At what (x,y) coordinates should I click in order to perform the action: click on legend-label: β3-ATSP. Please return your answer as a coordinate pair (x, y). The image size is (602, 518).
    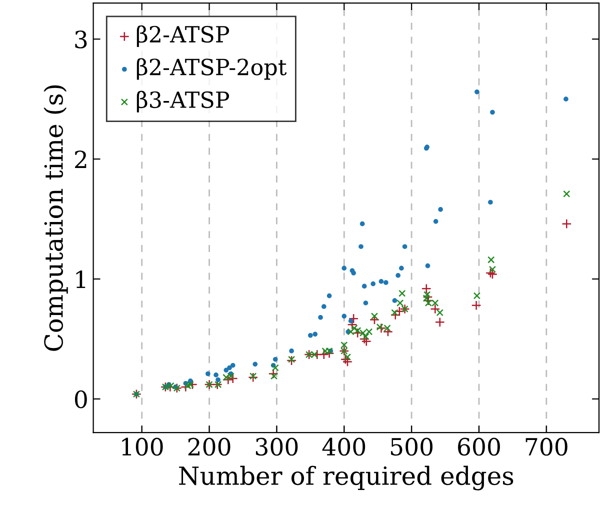
    Looking at the image, I should click on (183, 101).